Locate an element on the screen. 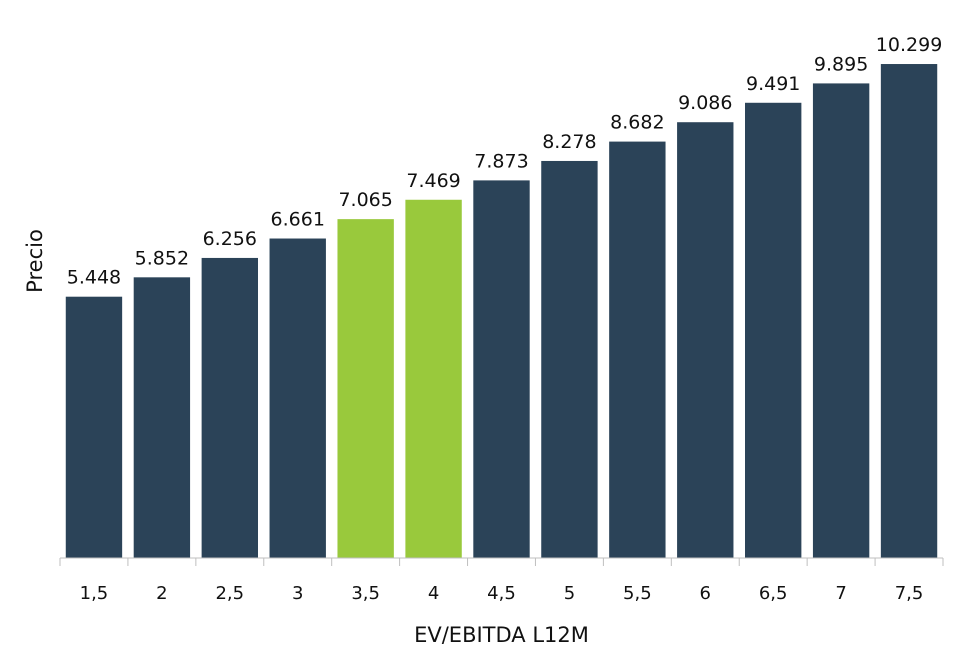  x-tick-label: 4,5 is located at coordinates (501, 593).